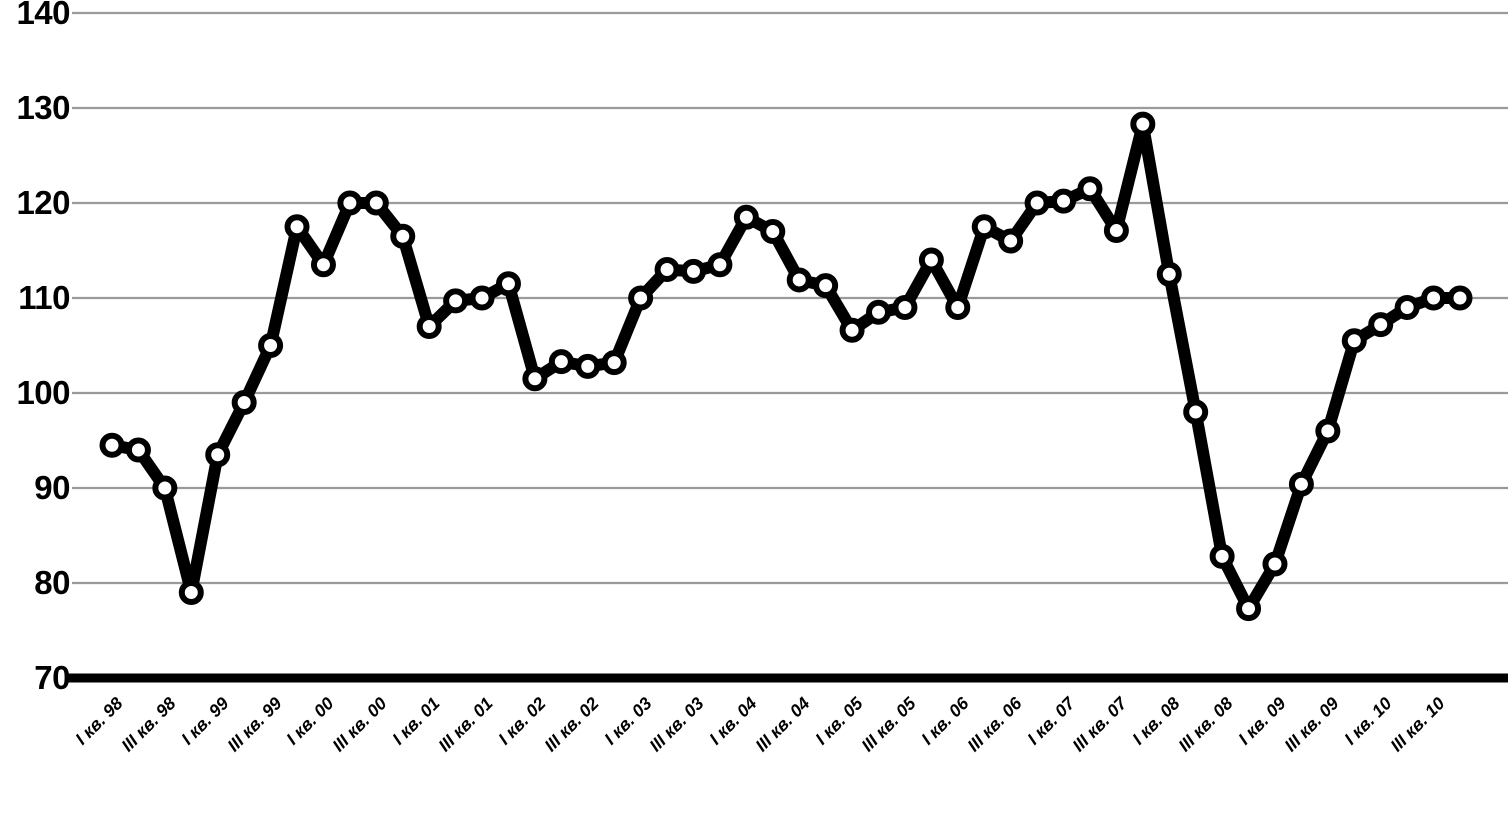  I want to click on data-point: I кв. 04: 118.5, so click(746, 217).